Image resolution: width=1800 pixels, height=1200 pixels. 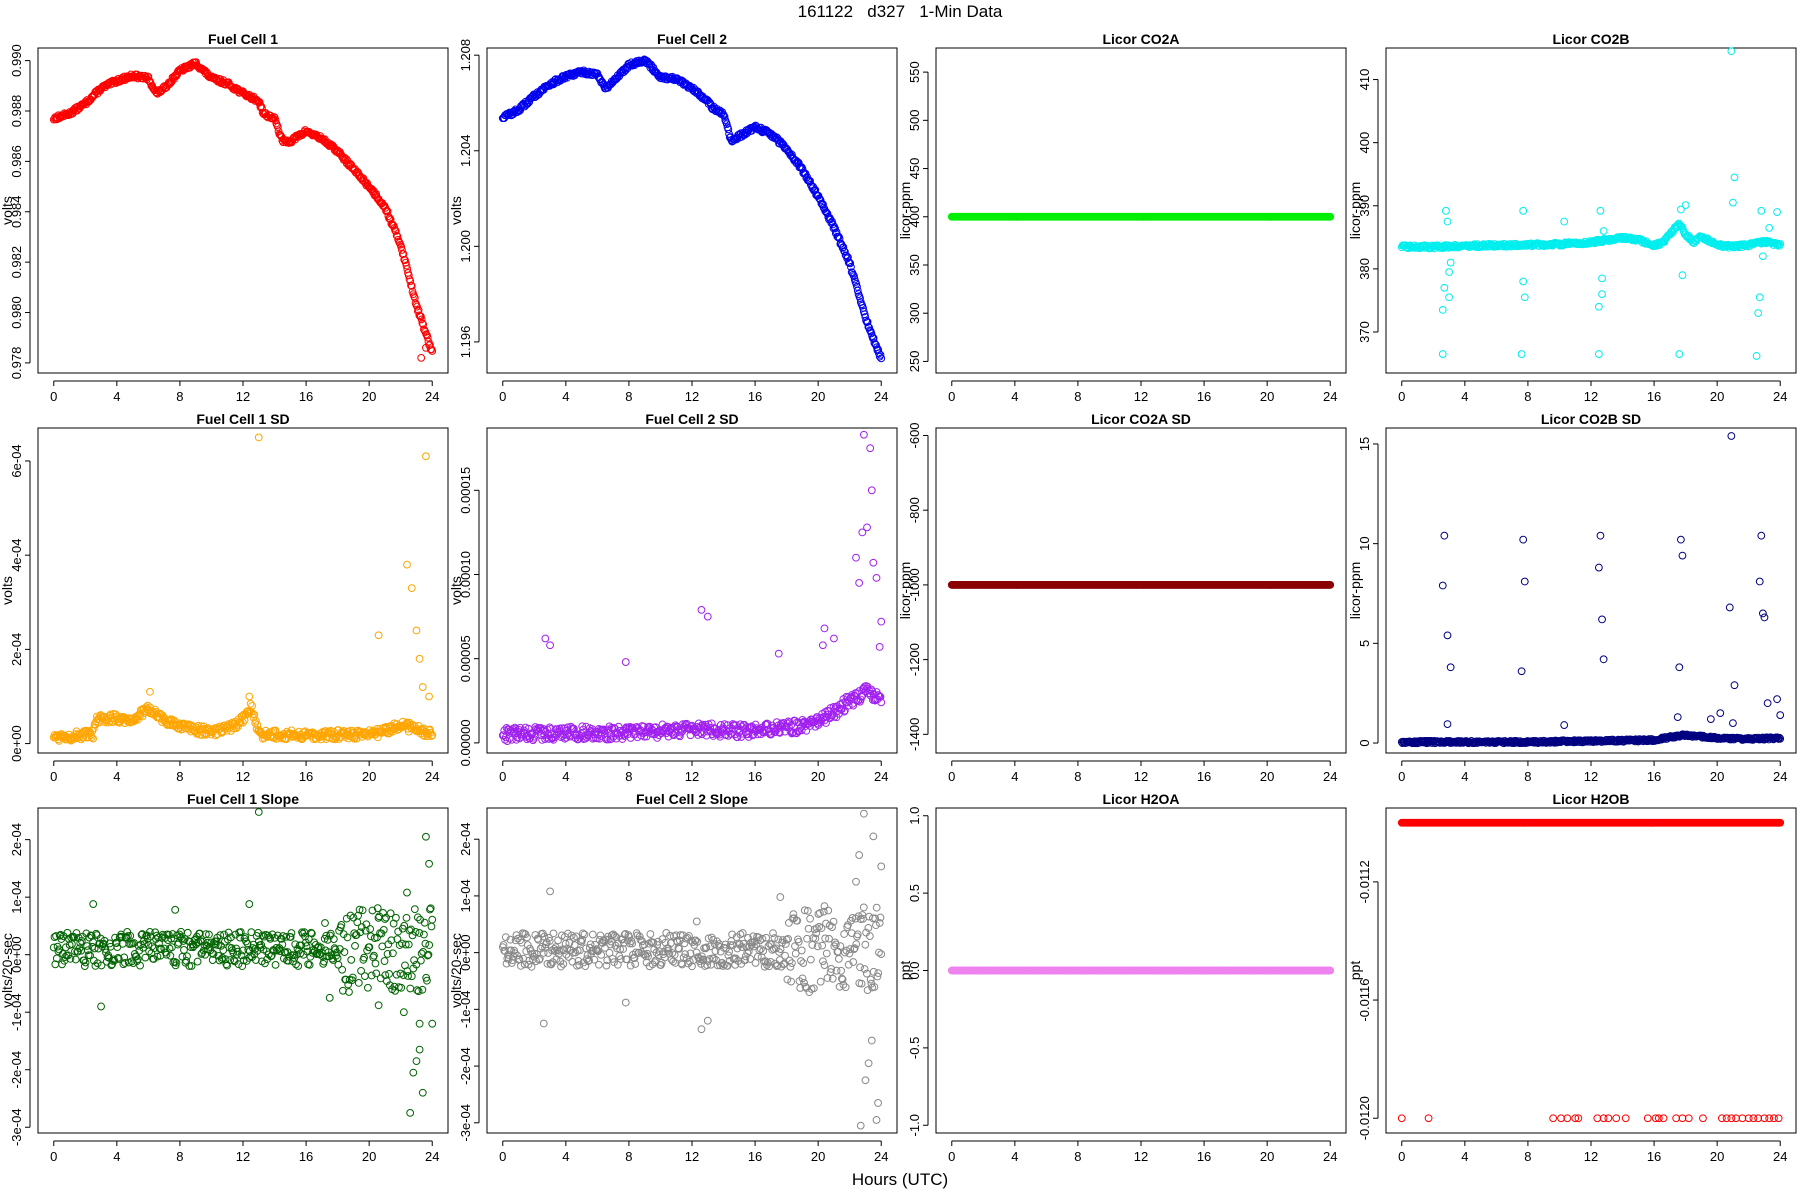 I want to click on panel-title: Fuel Cell 2 SD, so click(x=691, y=419).